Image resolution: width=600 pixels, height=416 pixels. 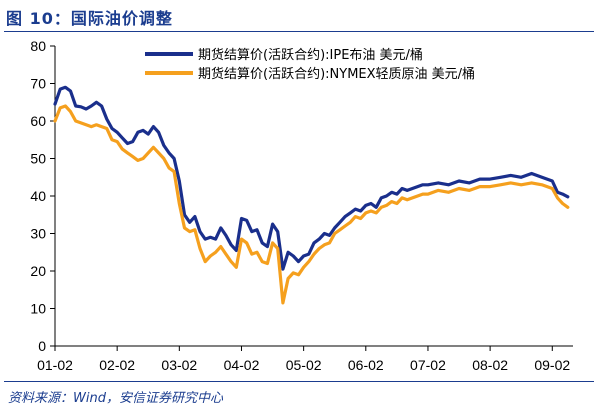 What do you see at coordinates (299, 31) in the screenshot?
I see `title-divider` at bounding box center [299, 31].